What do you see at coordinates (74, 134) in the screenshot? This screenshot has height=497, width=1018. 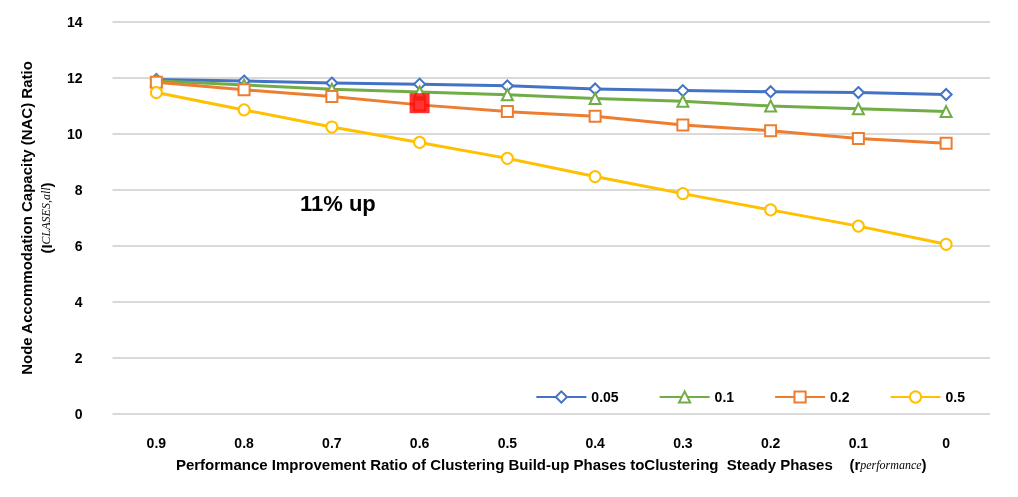 I see `y-tick-label: 10` at bounding box center [74, 134].